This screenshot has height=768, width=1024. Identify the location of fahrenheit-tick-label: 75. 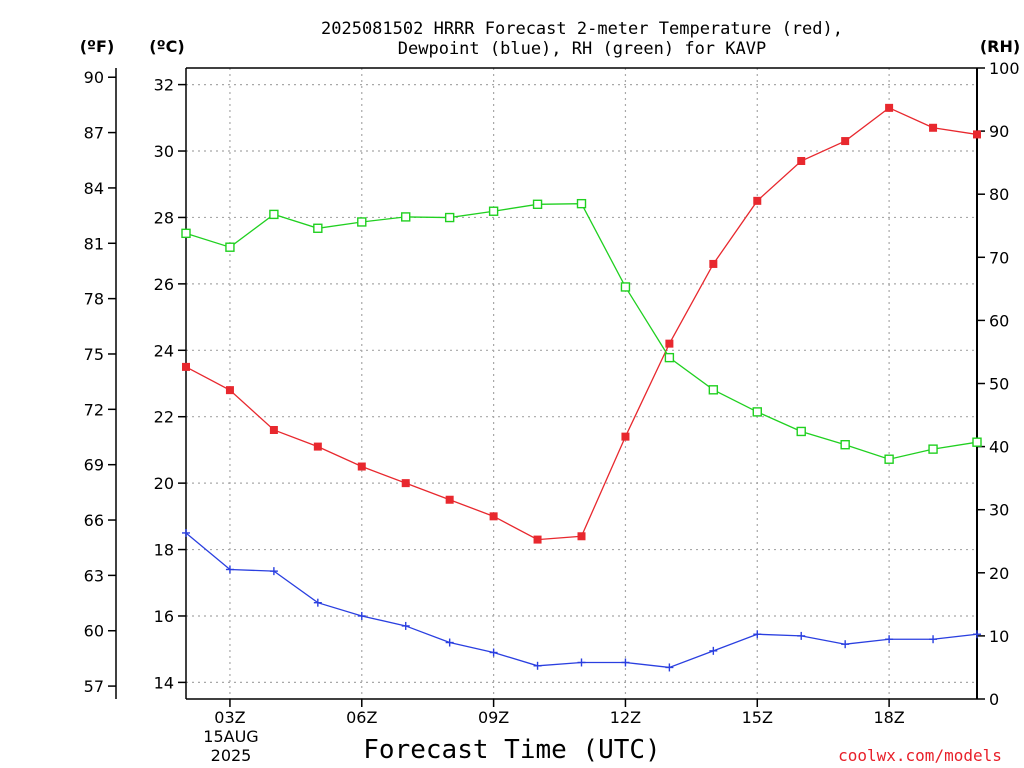
(94, 354).